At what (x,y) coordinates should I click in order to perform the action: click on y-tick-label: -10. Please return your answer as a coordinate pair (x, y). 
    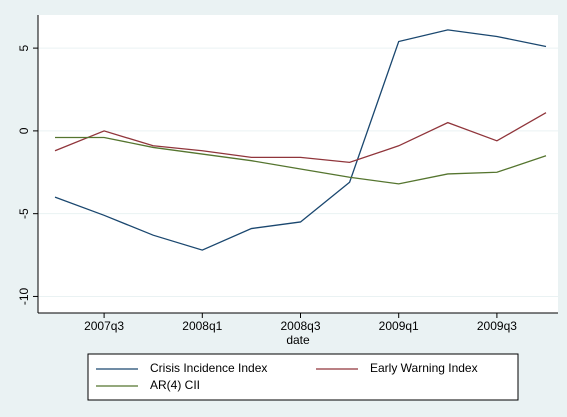
    Looking at the image, I should click on (24, 296).